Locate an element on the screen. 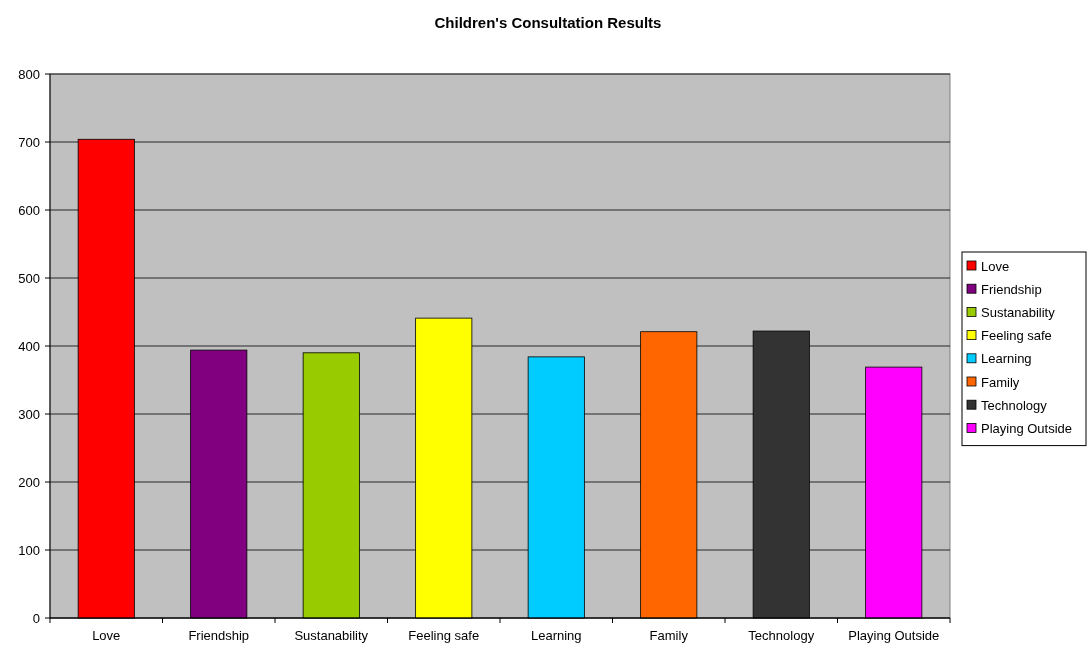  y-tick-label: 200 is located at coordinates (29, 482).